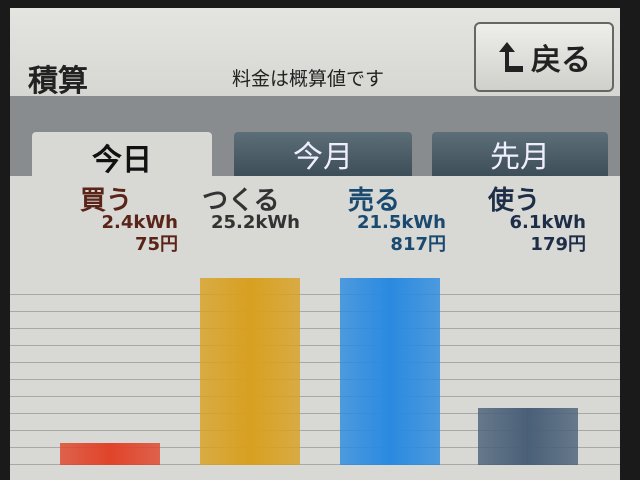  What do you see at coordinates (323, 154) in the screenshot?
I see `tab-this-month: 今月` at bounding box center [323, 154].